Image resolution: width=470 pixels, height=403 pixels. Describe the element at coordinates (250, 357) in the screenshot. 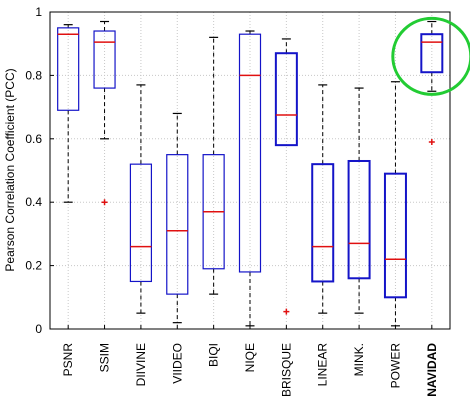

I see `category-label: NIQE` at that location.